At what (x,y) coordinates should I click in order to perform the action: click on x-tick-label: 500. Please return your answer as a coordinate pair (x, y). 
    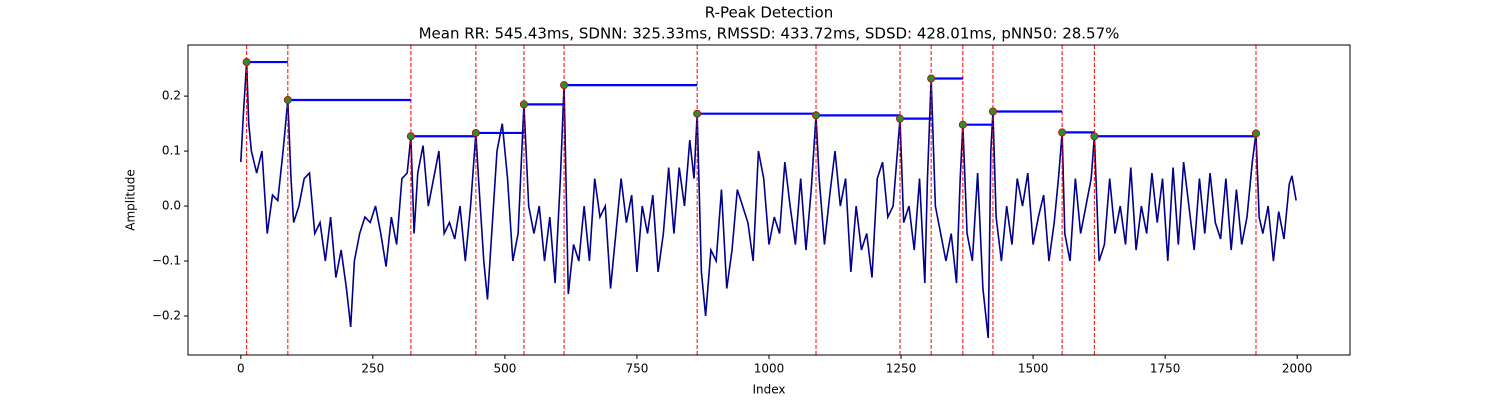
    Looking at the image, I should click on (504, 369).